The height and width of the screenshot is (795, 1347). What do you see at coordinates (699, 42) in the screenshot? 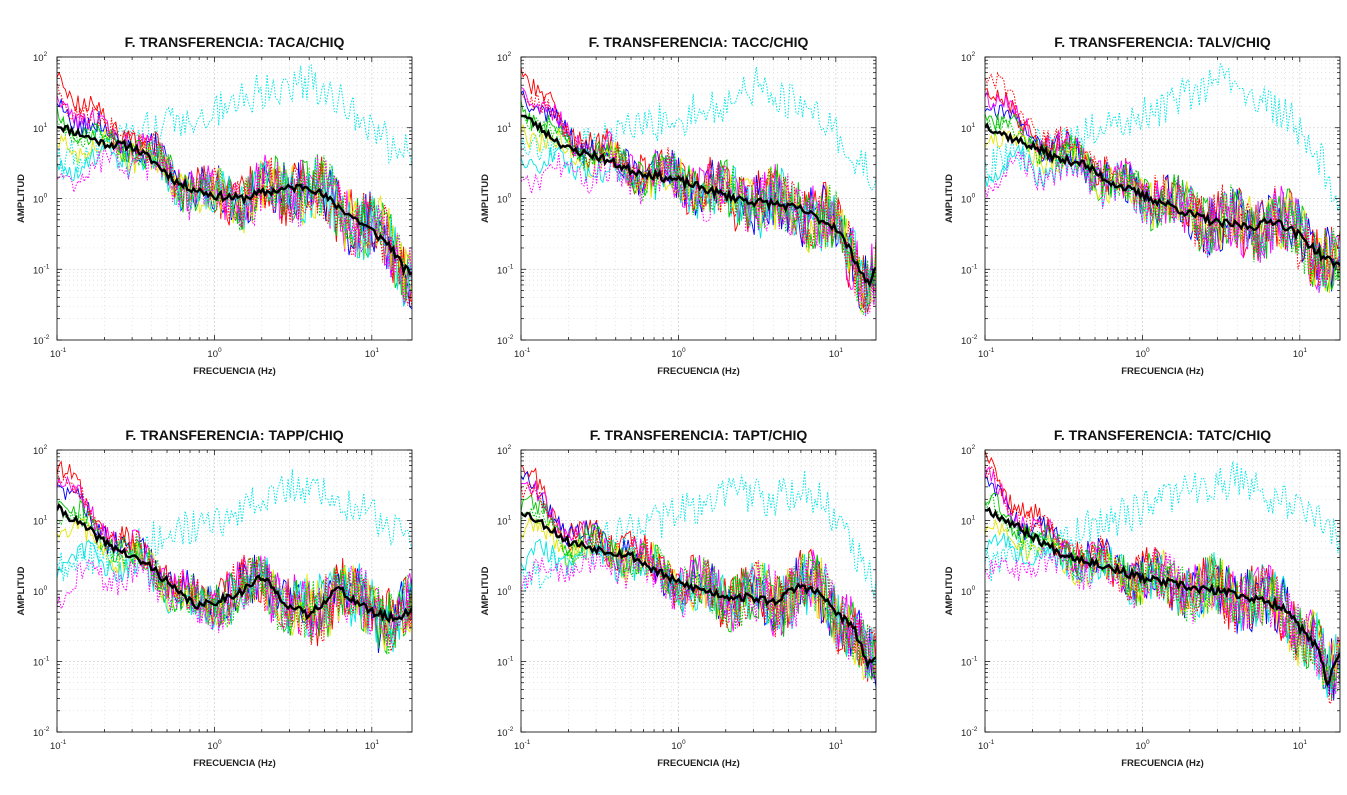
I see `chart-title: F. TRANSFERENCIA: TACC/CHIQ` at bounding box center [699, 42].